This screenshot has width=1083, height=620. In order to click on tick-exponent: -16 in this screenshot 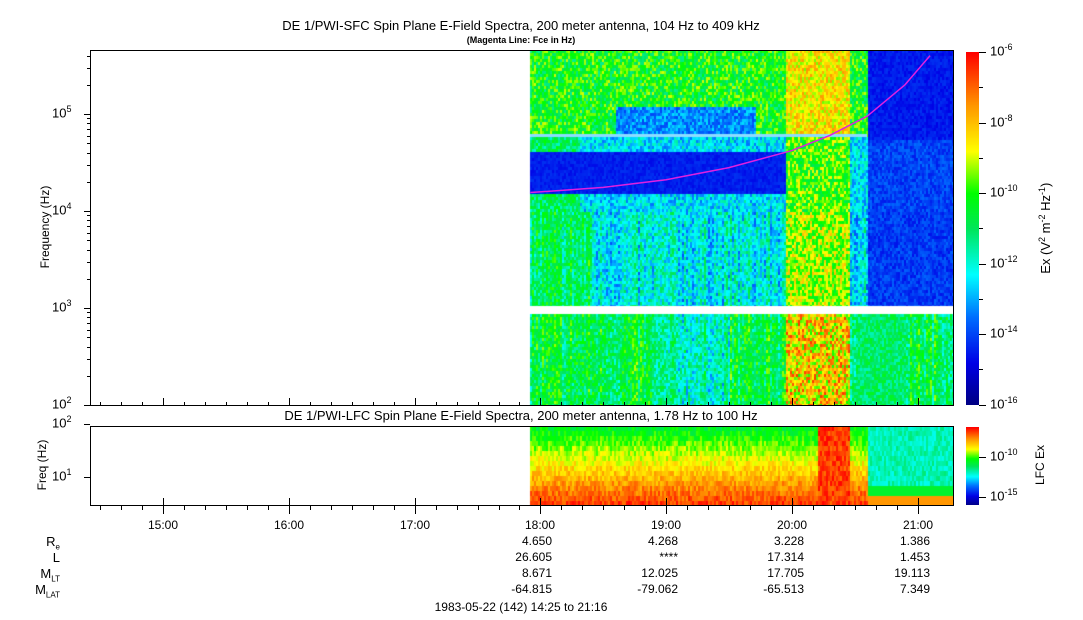, I will do `click(1011, 400)`.